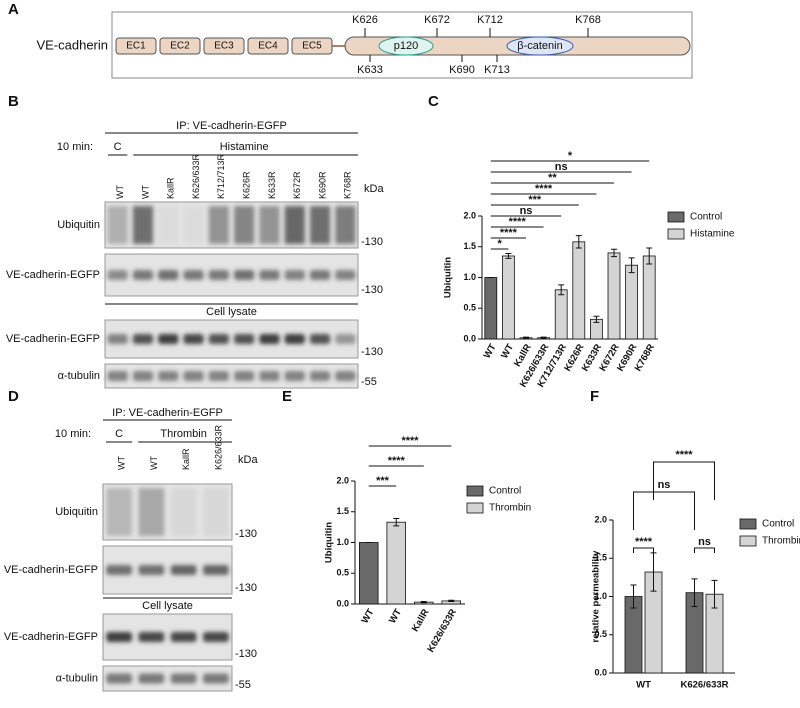 Image resolution: width=800 pixels, height=708 pixels. Describe the element at coordinates (469, 277) in the screenshot. I see `y-tick-label: 1.0` at that location.